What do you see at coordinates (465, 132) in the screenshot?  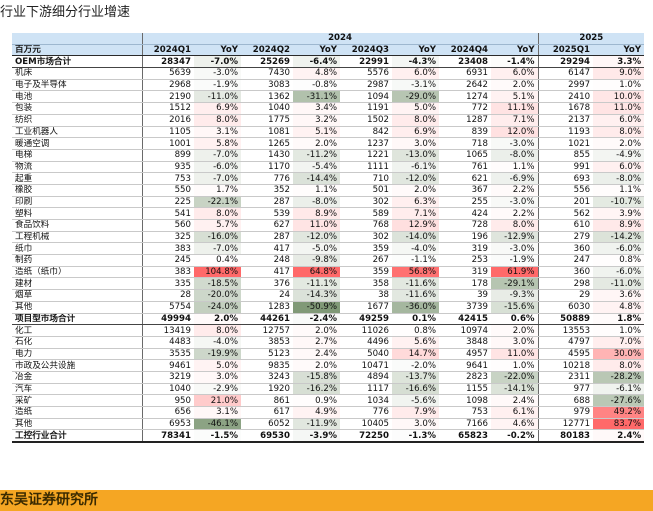 I see `value-cell: 839` at bounding box center [465, 132].